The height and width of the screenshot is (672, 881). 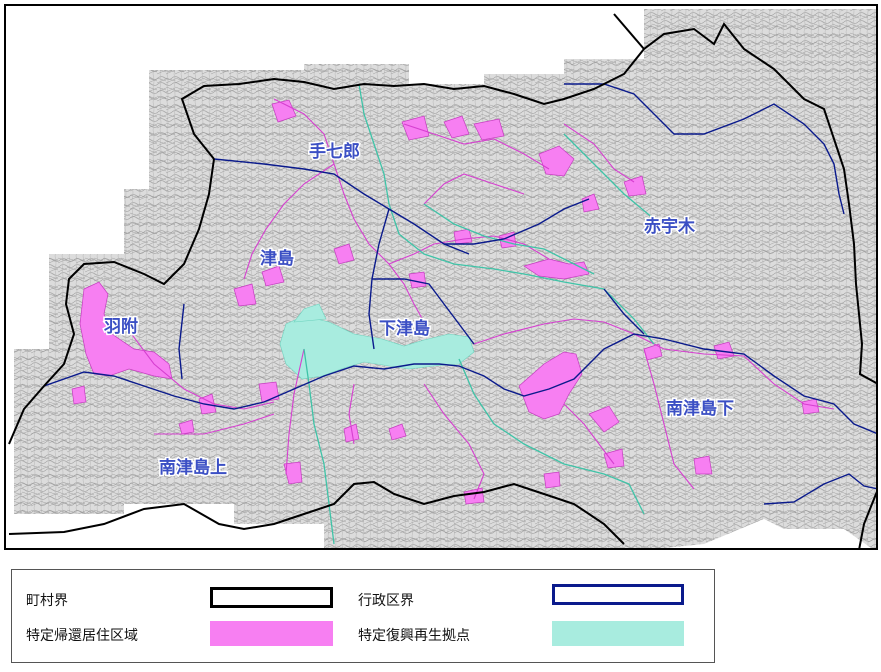 What do you see at coordinates (82, 636) in the screenshot?
I see `legend-label-return-residential: 特定帰還居住区域` at bounding box center [82, 636].